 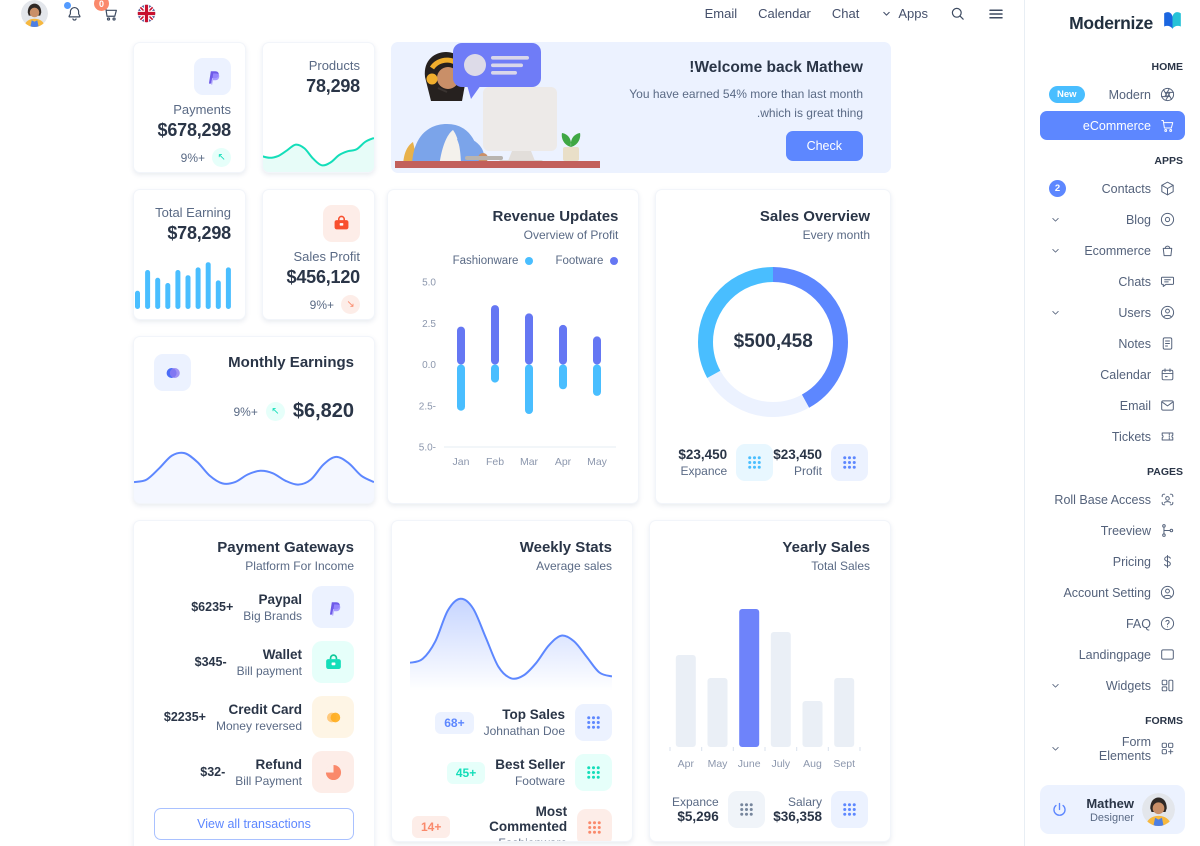 What do you see at coordinates (350, 304) in the screenshot?
I see `arrow-down-icon: ↘` at bounding box center [350, 304].